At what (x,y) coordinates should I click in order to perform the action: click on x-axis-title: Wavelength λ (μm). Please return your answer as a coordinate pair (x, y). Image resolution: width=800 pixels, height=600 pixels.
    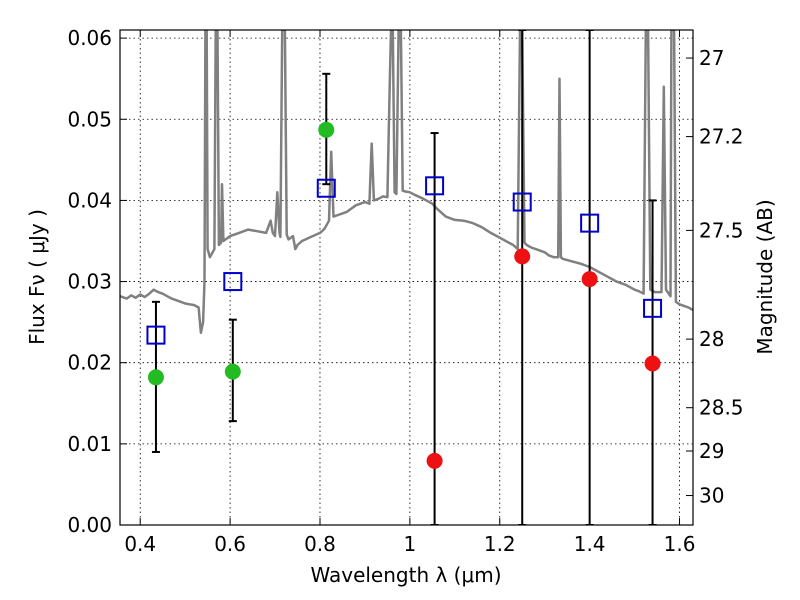
    Looking at the image, I should click on (405, 575).